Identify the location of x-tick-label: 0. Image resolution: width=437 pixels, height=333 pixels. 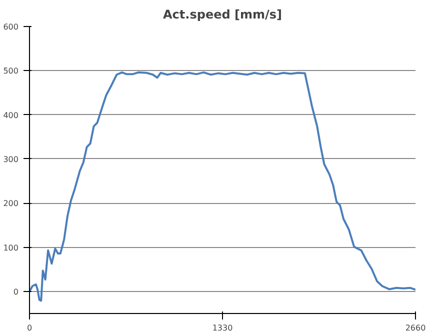
(29, 328).